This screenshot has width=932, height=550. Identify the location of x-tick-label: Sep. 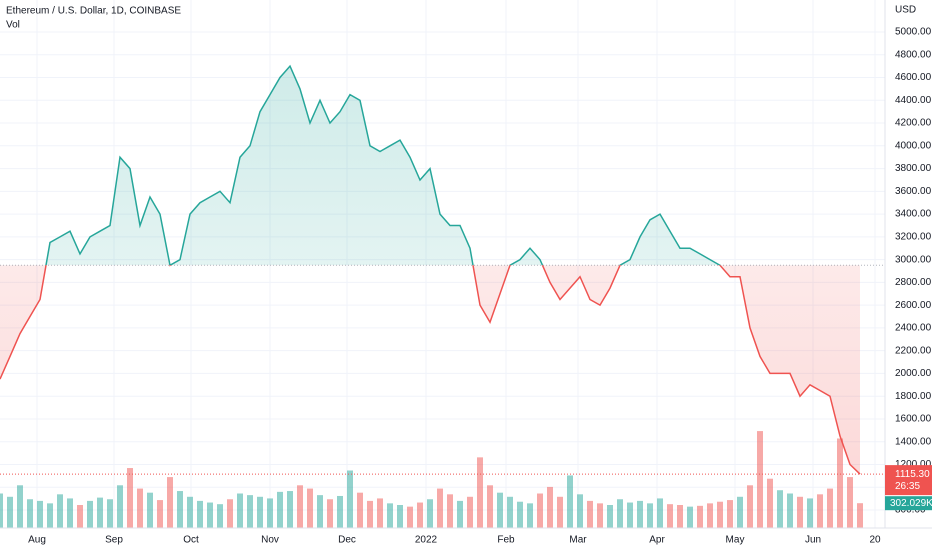
(114, 540).